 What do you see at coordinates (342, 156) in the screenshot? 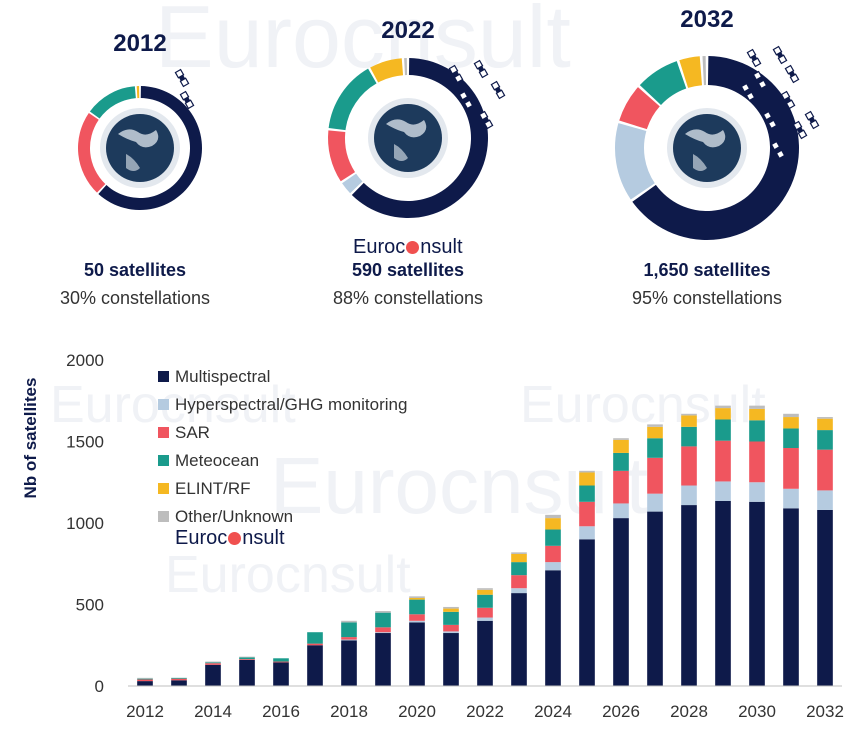
I see `donut-slice-sar` at bounding box center [342, 156].